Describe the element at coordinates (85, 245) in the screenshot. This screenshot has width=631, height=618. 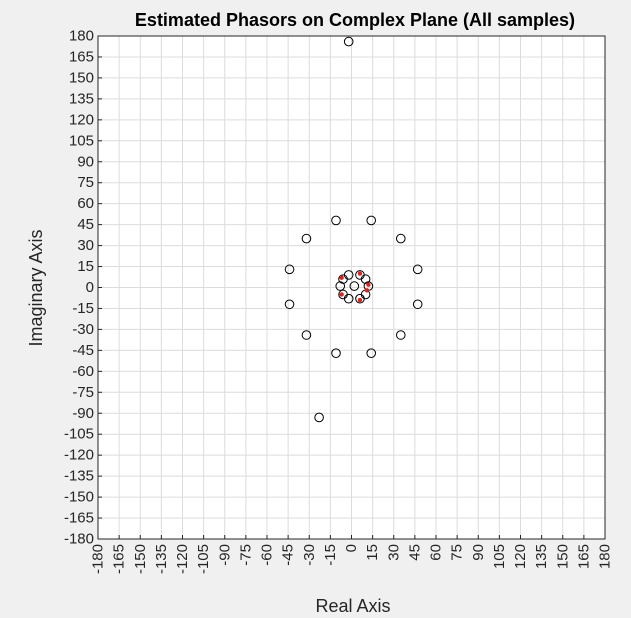
I see `y-tick-label: 30` at that location.